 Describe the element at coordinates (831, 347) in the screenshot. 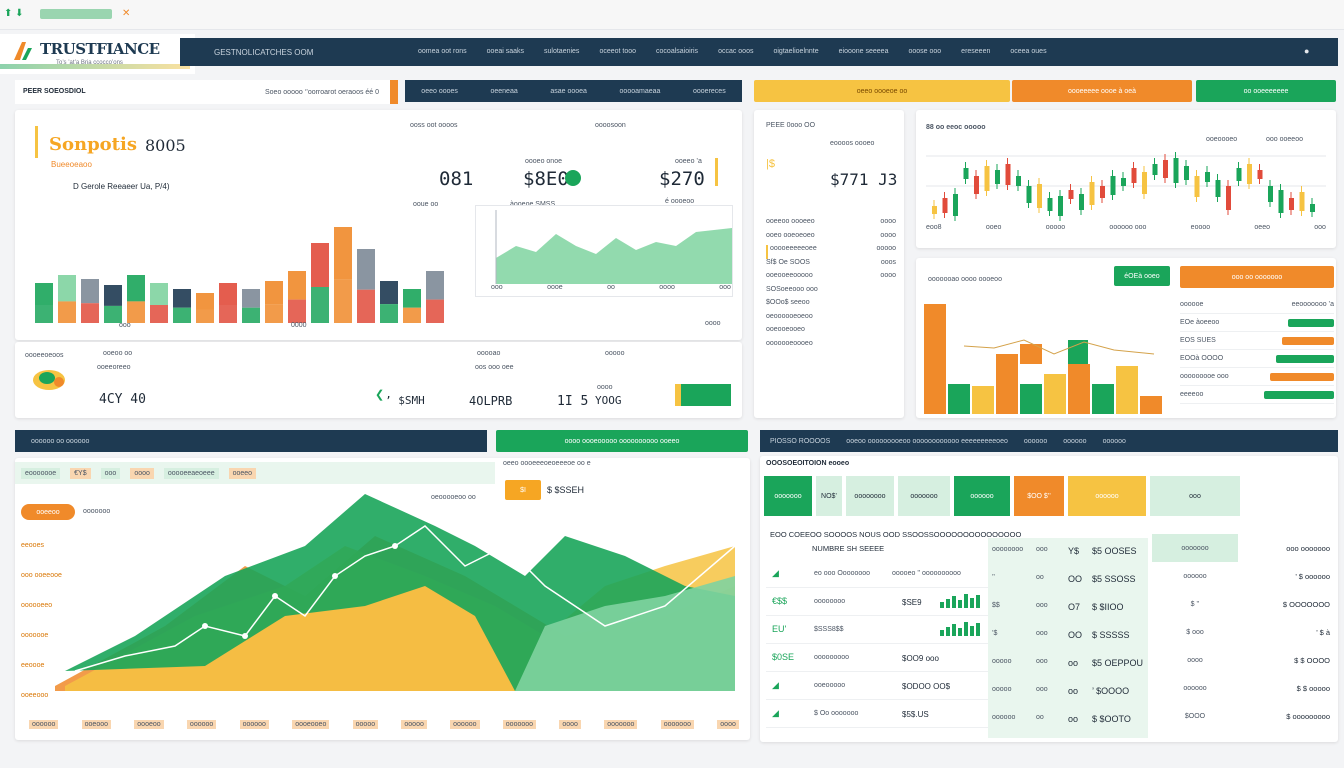

I see `panel2-row: ooooooeoooeo` at that location.